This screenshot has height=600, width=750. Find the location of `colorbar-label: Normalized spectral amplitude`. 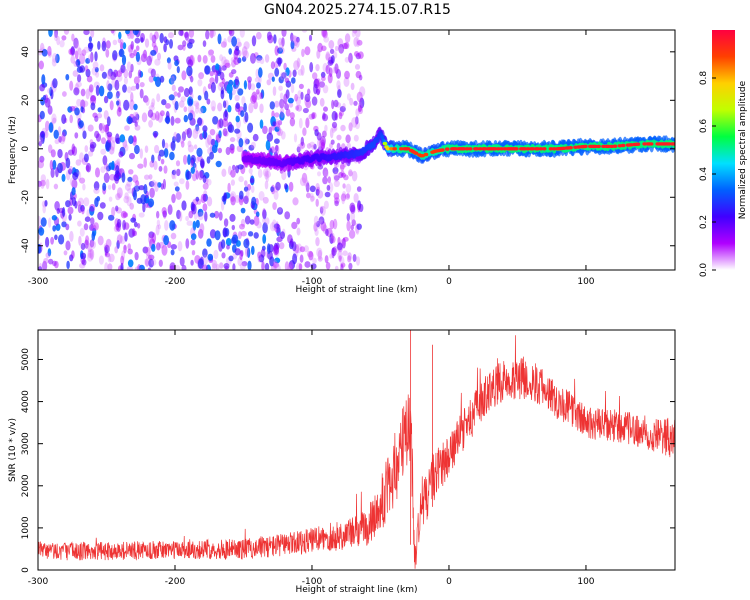

colorbar-label: Normalized spectral amplitude is located at coordinates (743, 149).